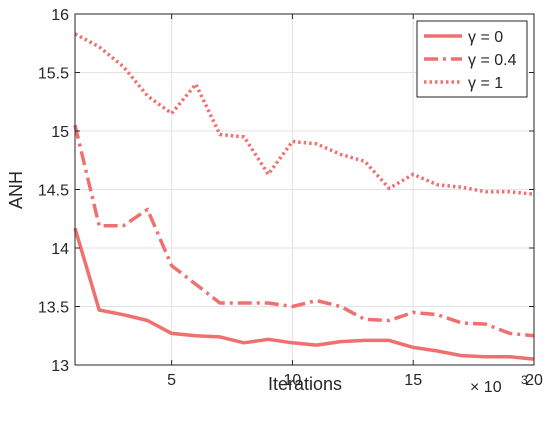 This screenshot has height=429, width=550. I want to click on legend-label-3: γ = 1, so click(485, 83).